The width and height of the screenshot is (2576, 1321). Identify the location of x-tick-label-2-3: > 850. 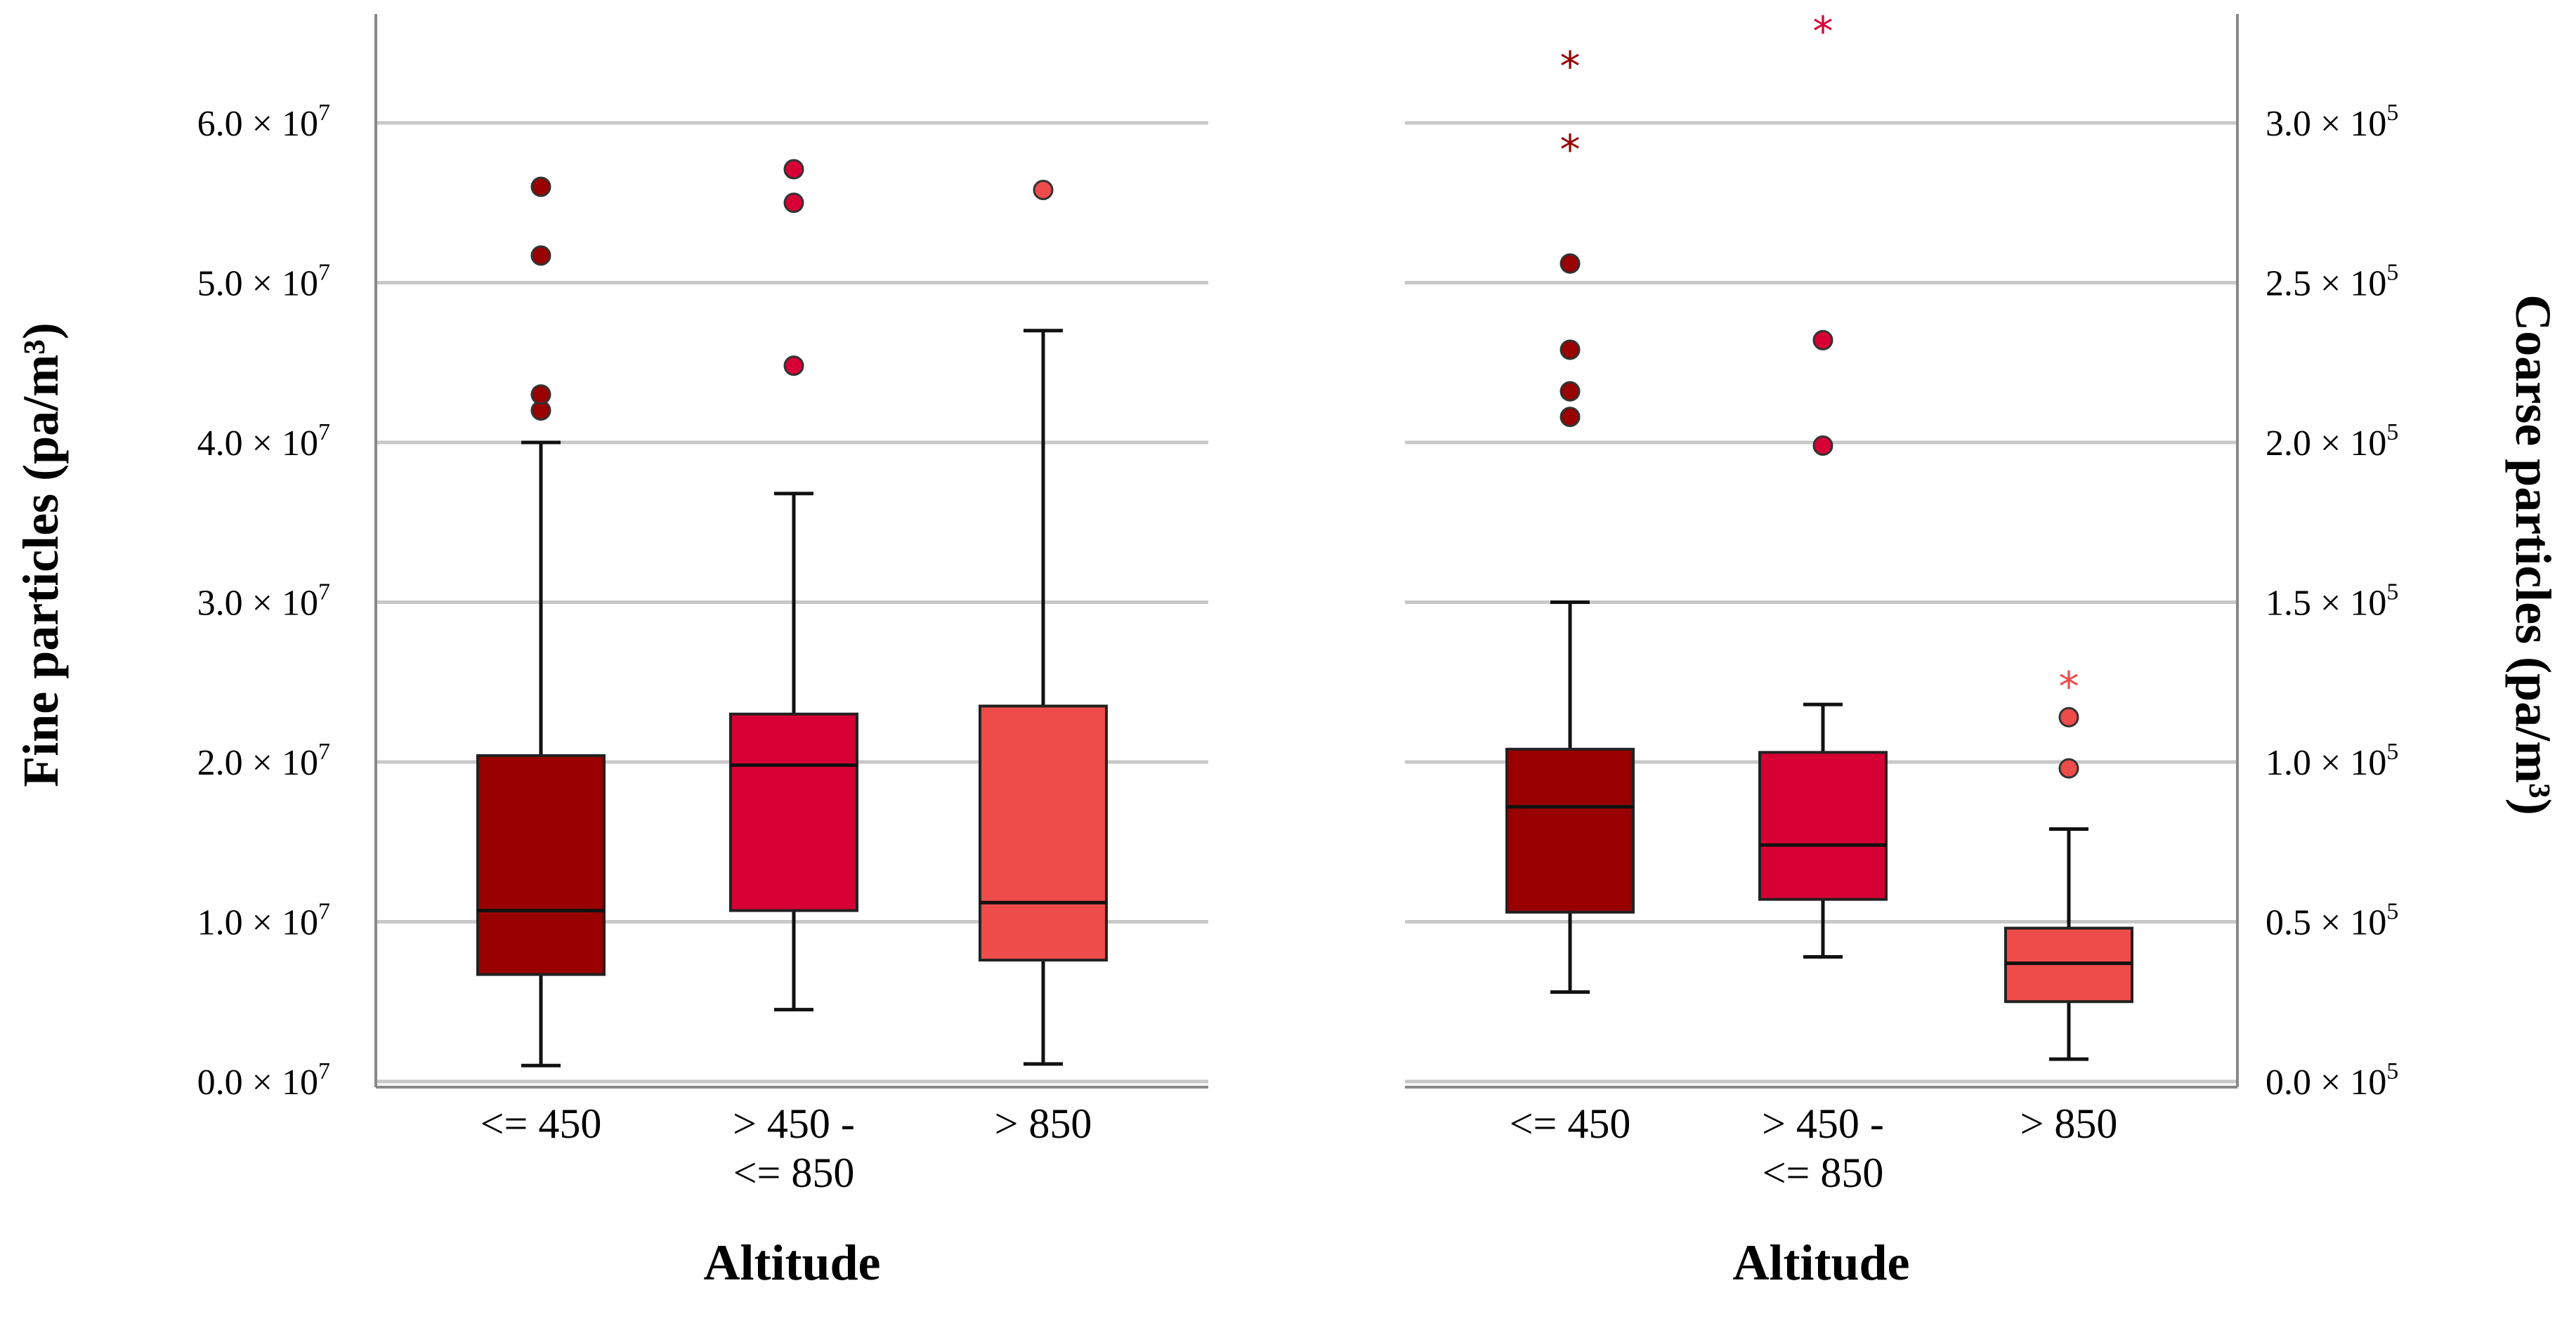
(2069, 1123).